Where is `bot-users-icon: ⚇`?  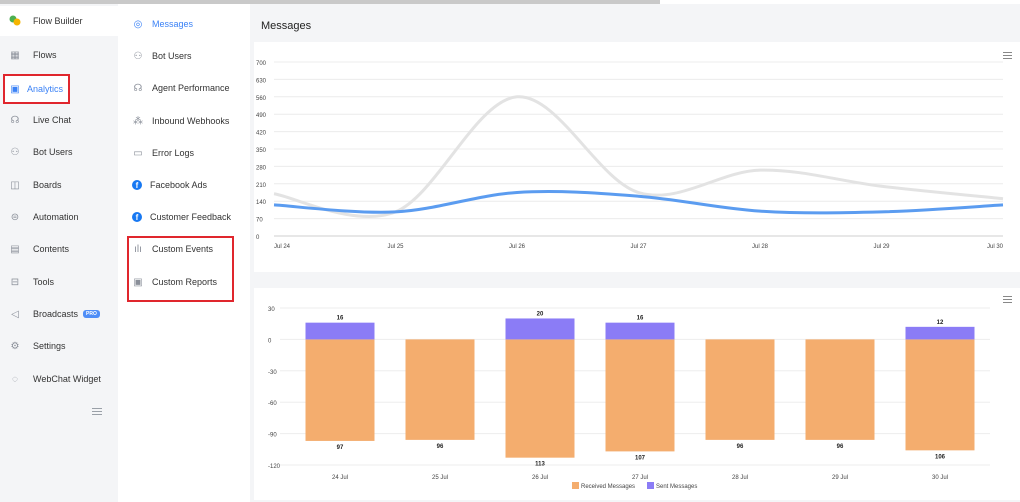
bot-users-icon: ⚇ is located at coordinates (138, 56).